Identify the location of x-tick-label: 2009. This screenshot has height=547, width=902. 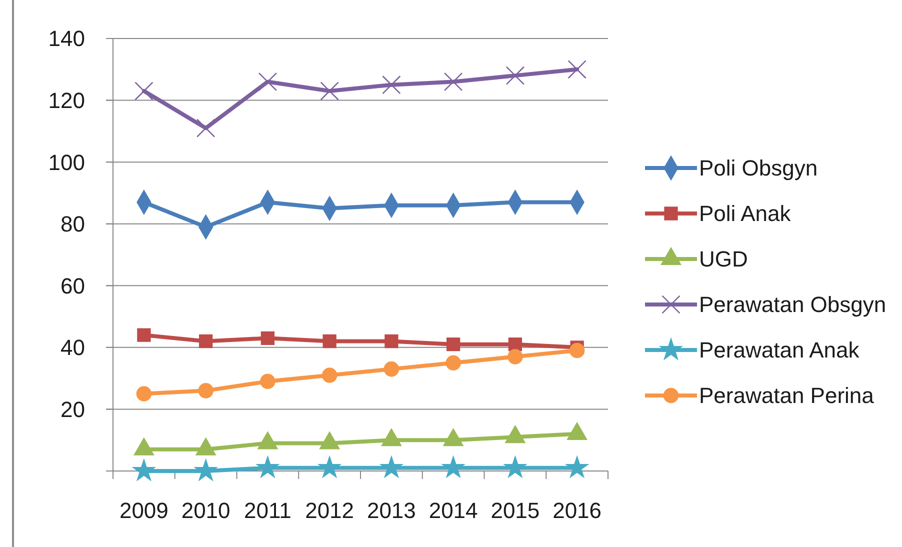
(143, 510).